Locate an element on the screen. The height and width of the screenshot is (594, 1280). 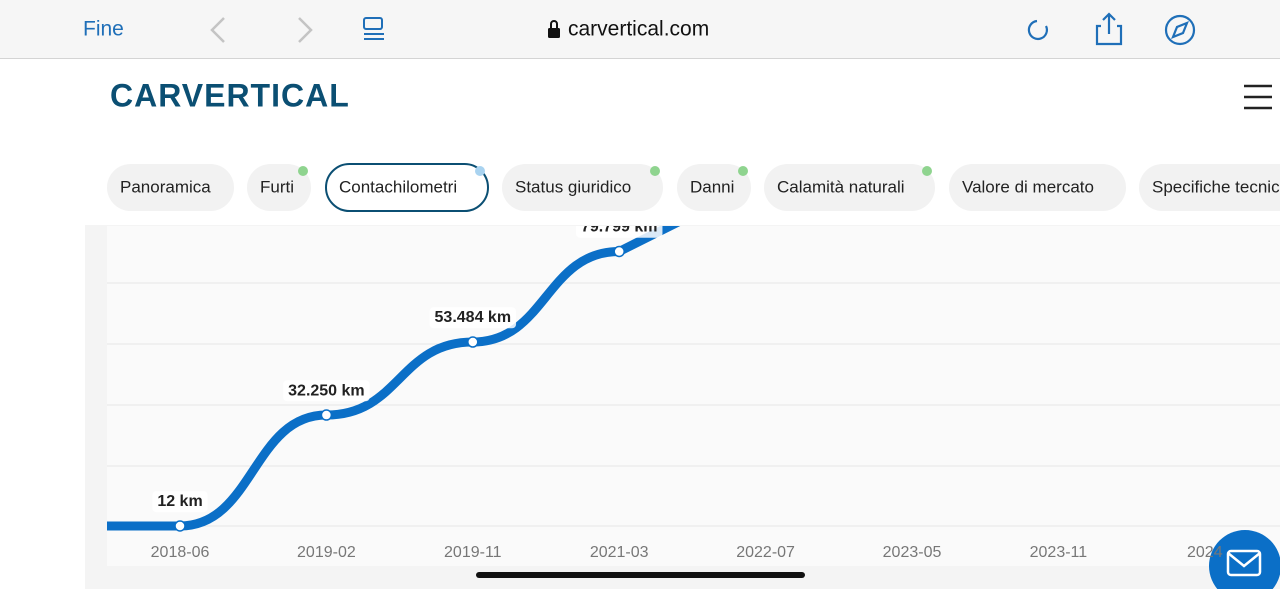
forward-button is located at coordinates (305, 30).